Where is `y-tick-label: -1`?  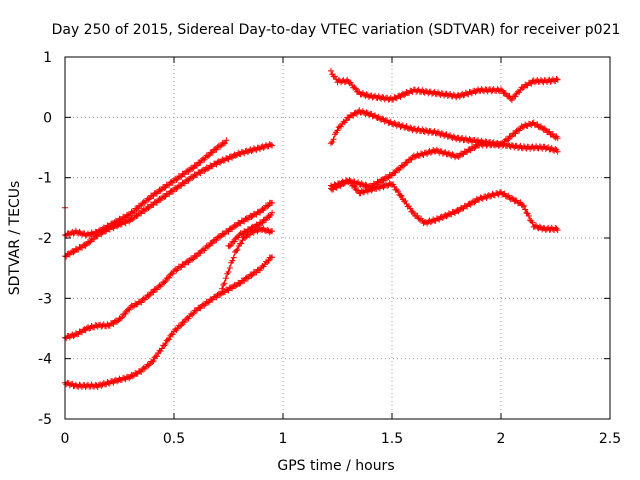 y-tick-label: -1 is located at coordinates (45, 179).